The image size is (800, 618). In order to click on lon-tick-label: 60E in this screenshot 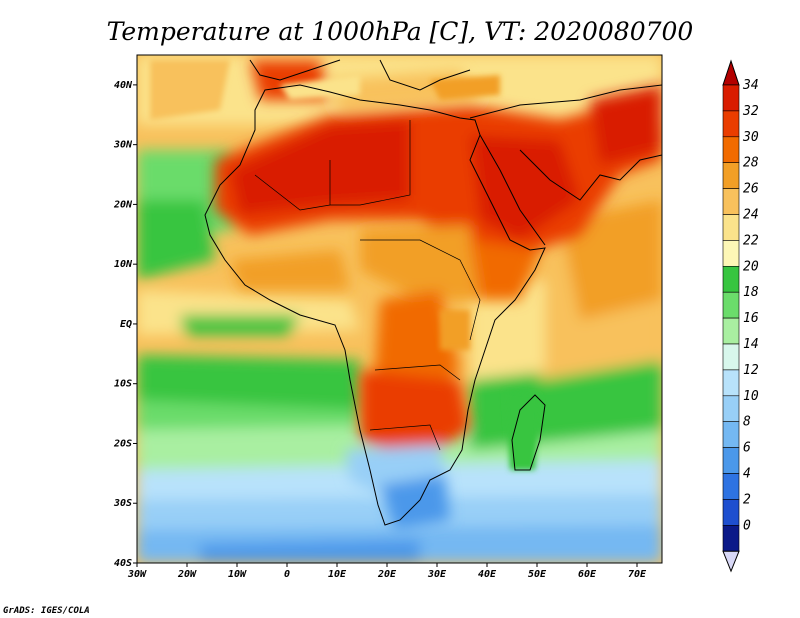, I will do `click(587, 574)`.